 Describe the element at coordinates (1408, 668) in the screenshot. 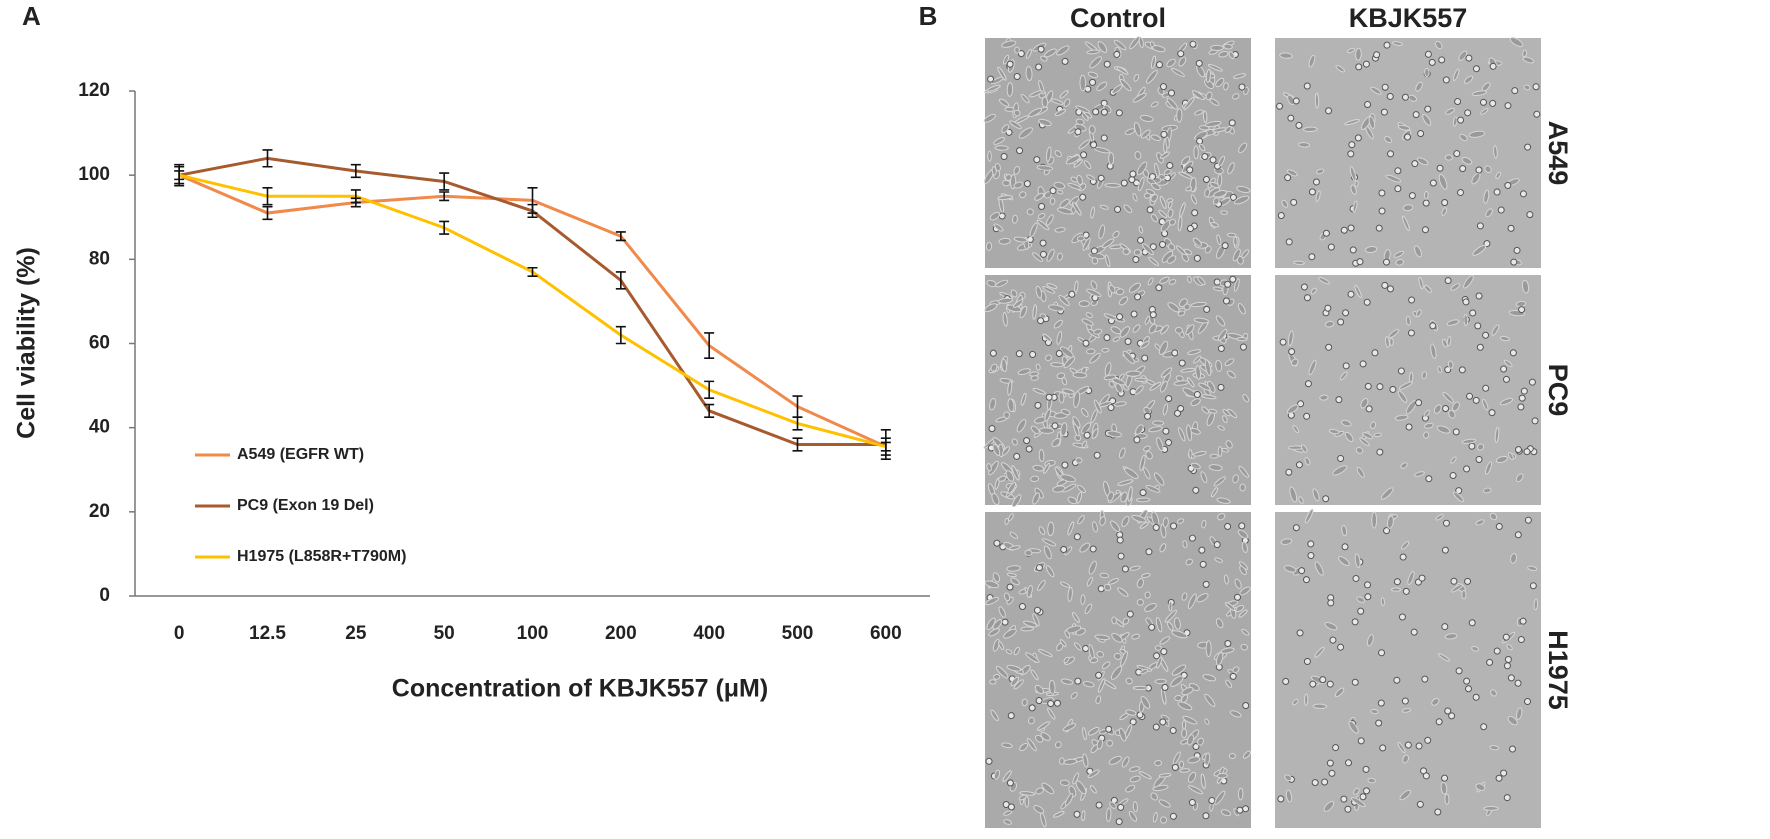

I see `micrograph` at that location.